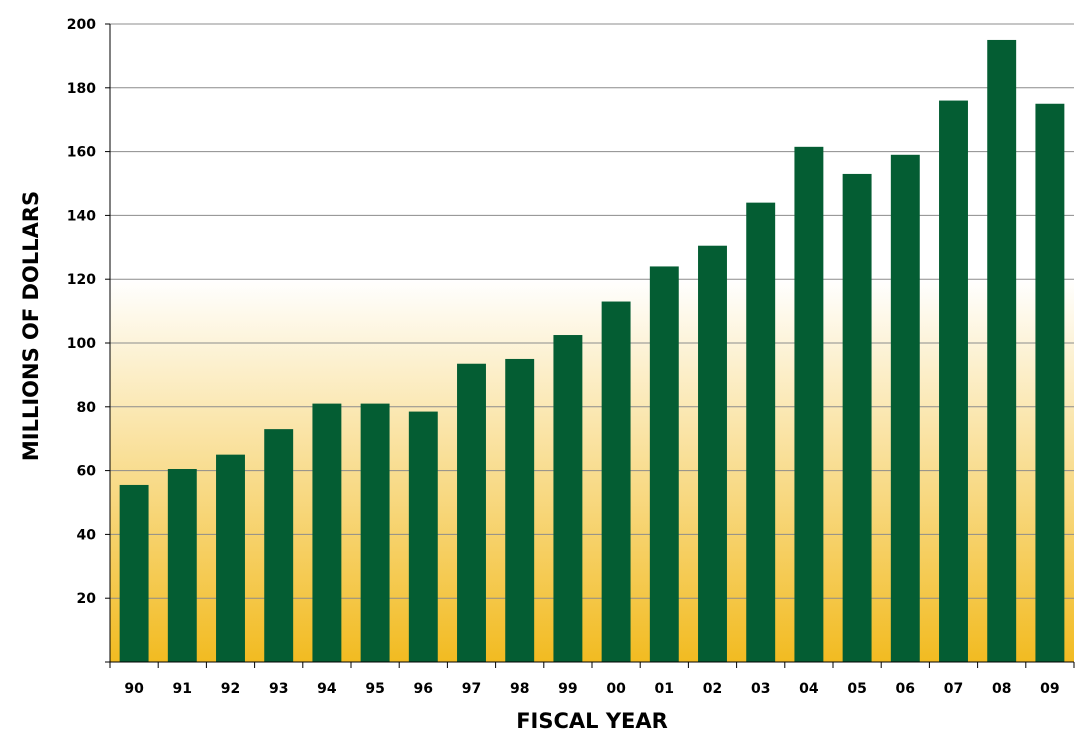 This screenshot has width=1075, height=732. Describe the element at coordinates (592, 720) in the screenshot. I see `x-axis-title: FISCAL YEAR` at that location.